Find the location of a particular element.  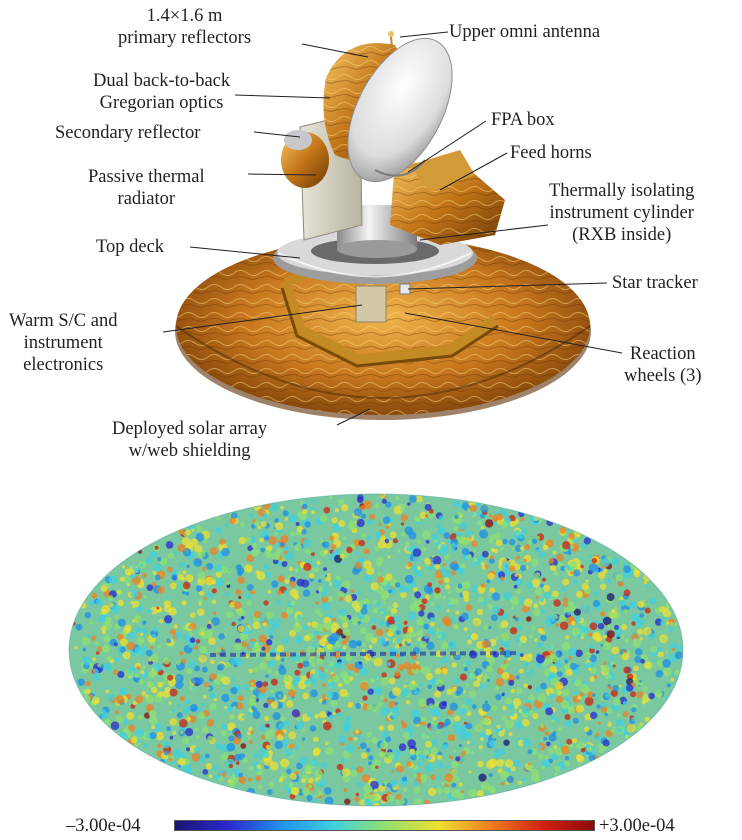

colorbar-min-label: –3.00e-04 is located at coordinates (103, 826).